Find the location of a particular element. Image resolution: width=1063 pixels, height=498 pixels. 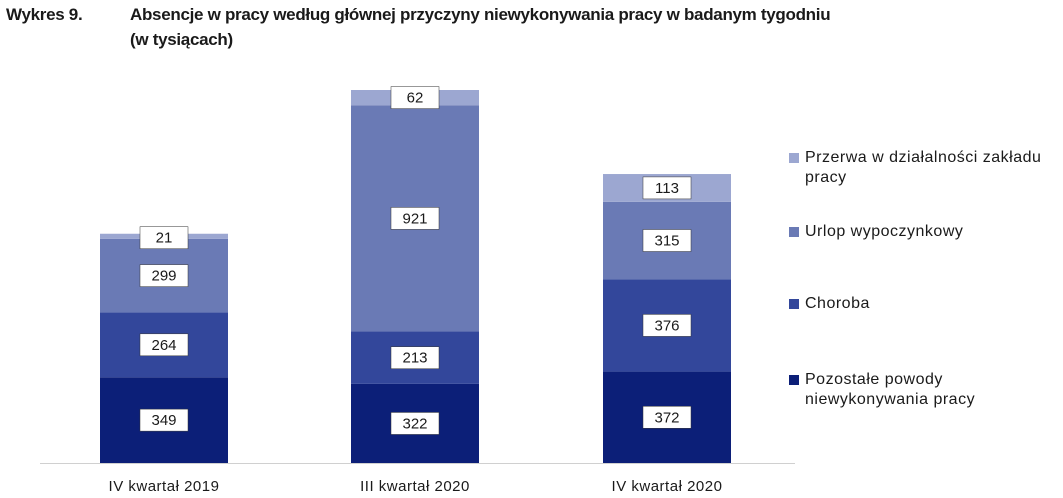

chart-title: (w tysiącach) is located at coordinates (181, 39).